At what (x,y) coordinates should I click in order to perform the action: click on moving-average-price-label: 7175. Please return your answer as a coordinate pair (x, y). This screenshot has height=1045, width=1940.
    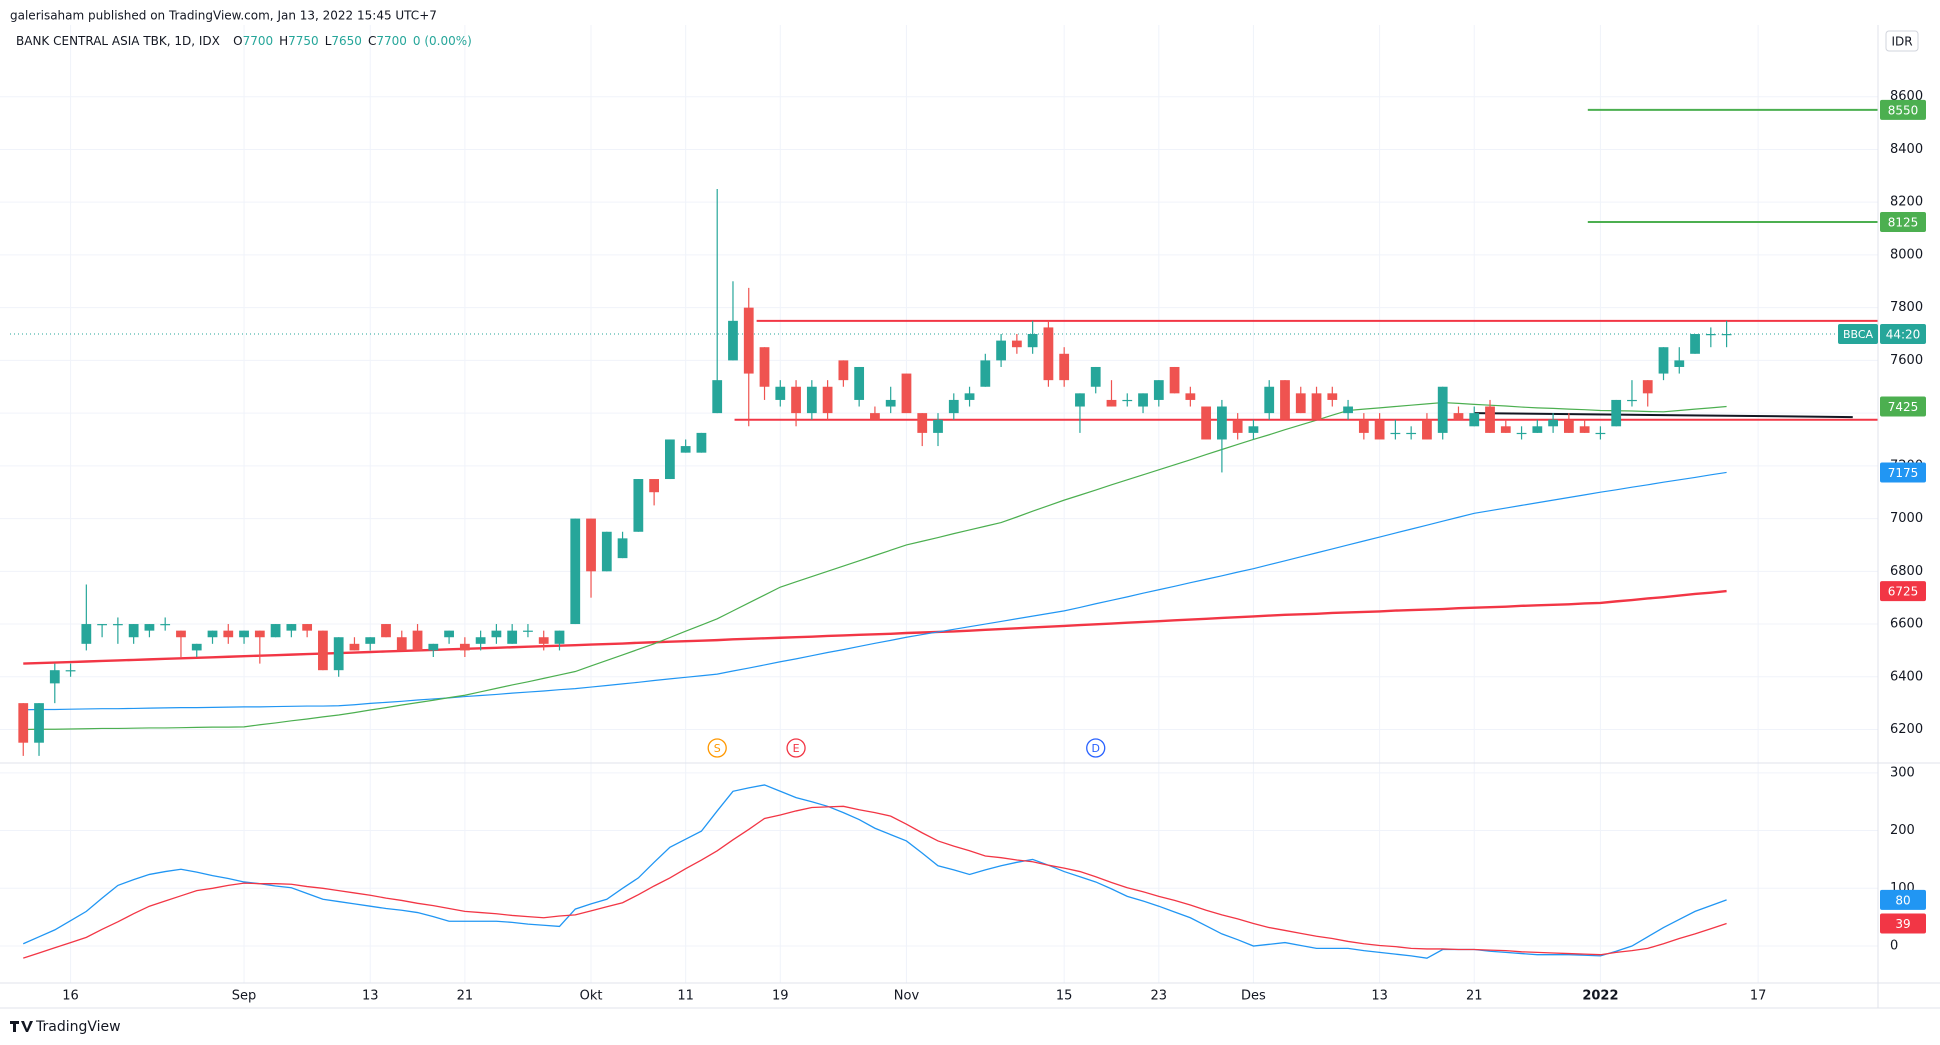
    Looking at the image, I should click on (1903, 473).